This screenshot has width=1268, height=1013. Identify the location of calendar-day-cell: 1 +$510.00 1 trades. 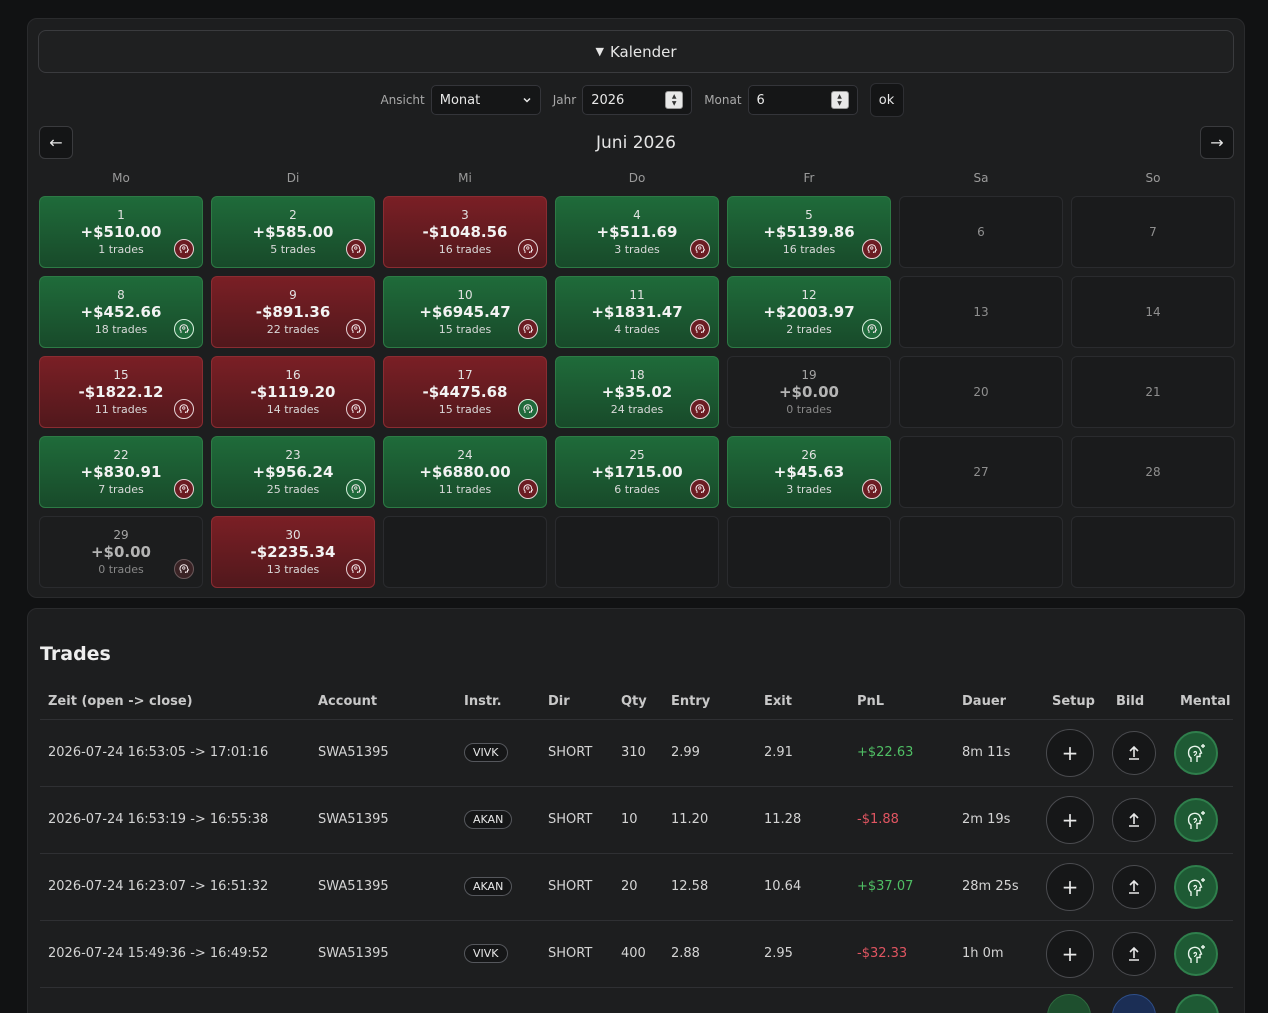
(121, 232).